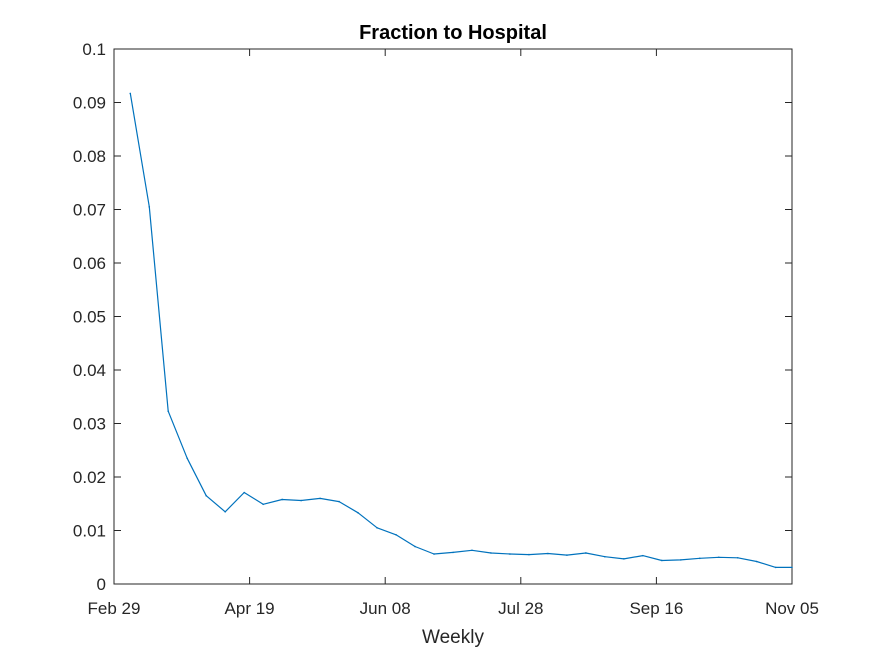 The width and height of the screenshot is (875, 656). Describe the element at coordinates (250, 608) in the screenshot. I see `x-tick-label: Apr 19` at that location.